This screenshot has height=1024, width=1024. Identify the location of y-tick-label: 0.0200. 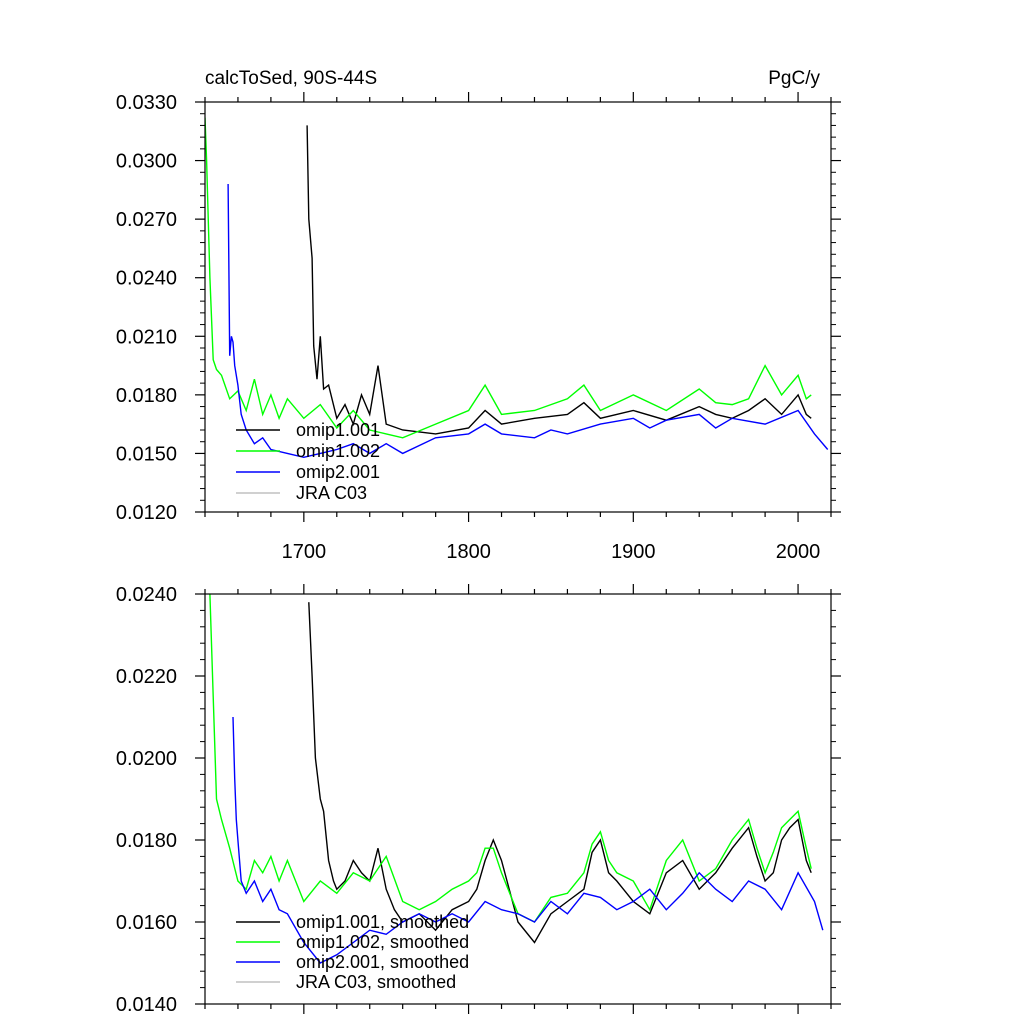
(146, 759).